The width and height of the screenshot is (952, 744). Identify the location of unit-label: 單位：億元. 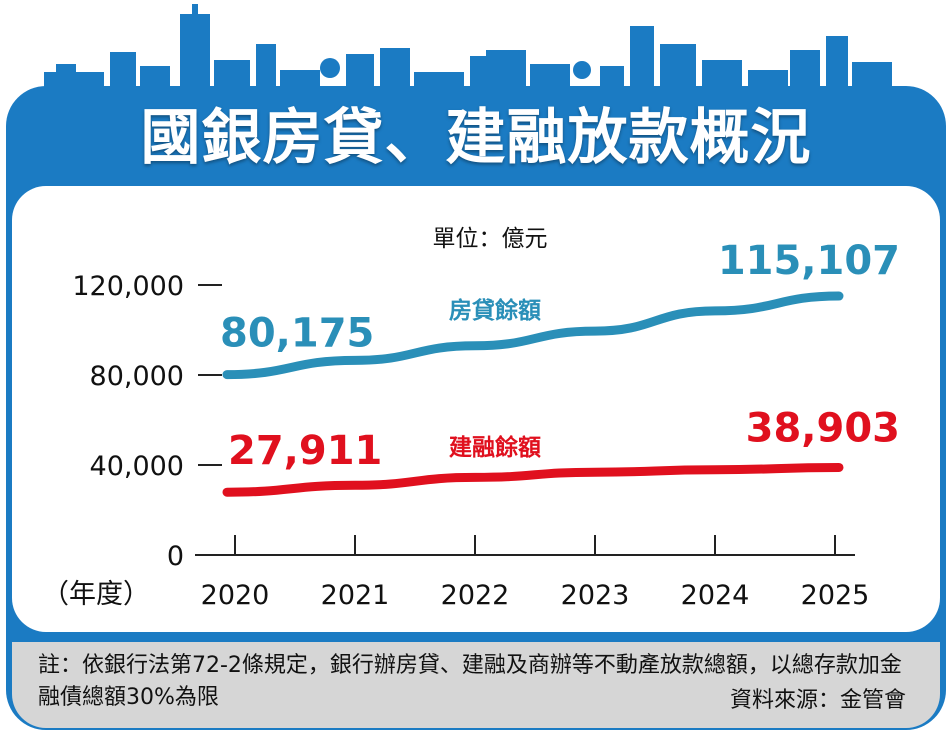
(490, 239).